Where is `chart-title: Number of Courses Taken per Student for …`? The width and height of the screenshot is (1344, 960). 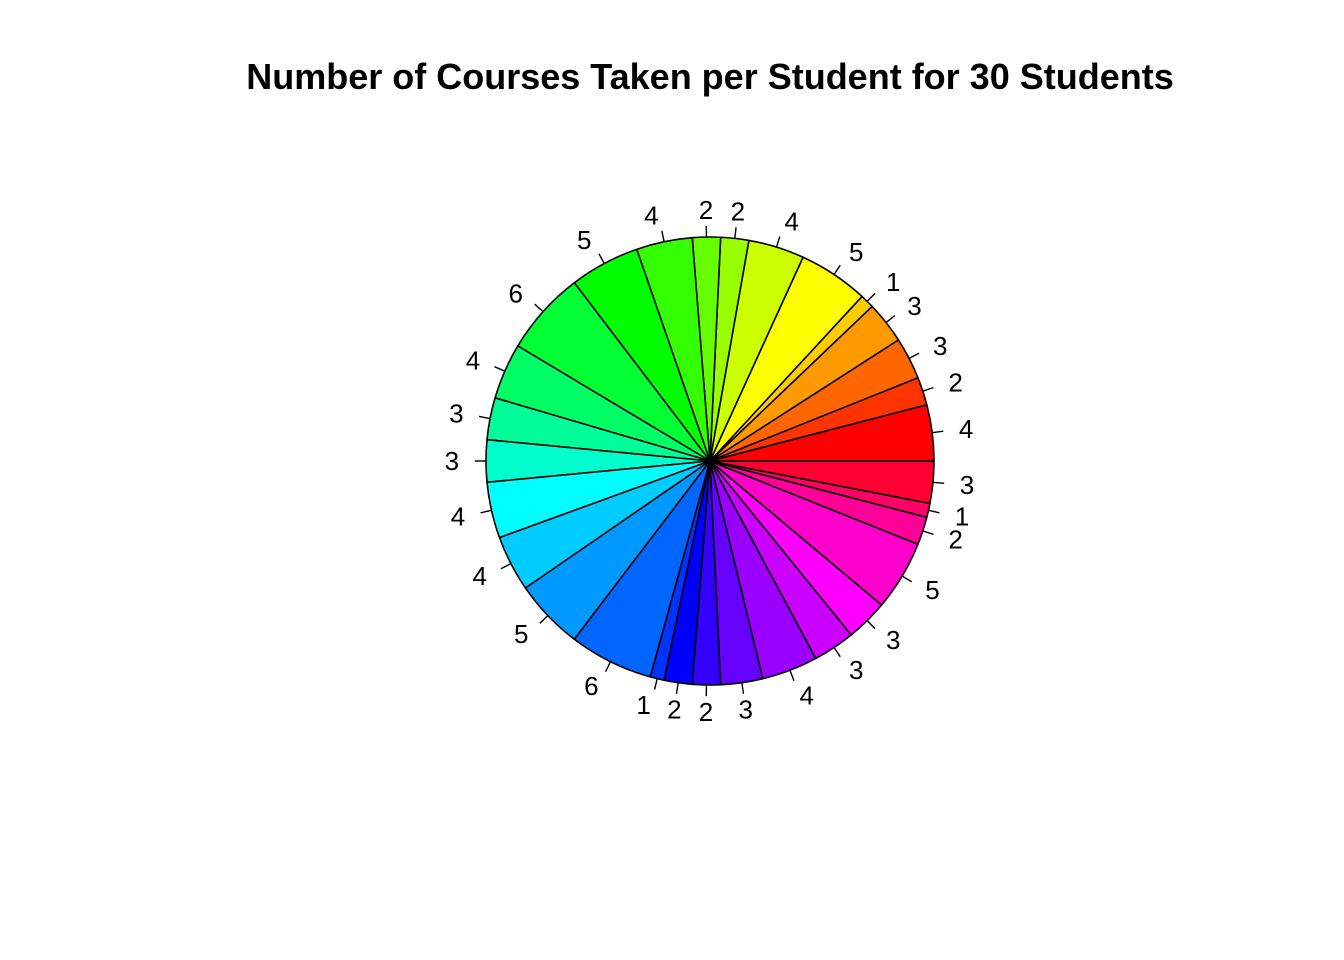 chart-title: Number of Courses Taken per Student for … is located at coordinates (710, 76).